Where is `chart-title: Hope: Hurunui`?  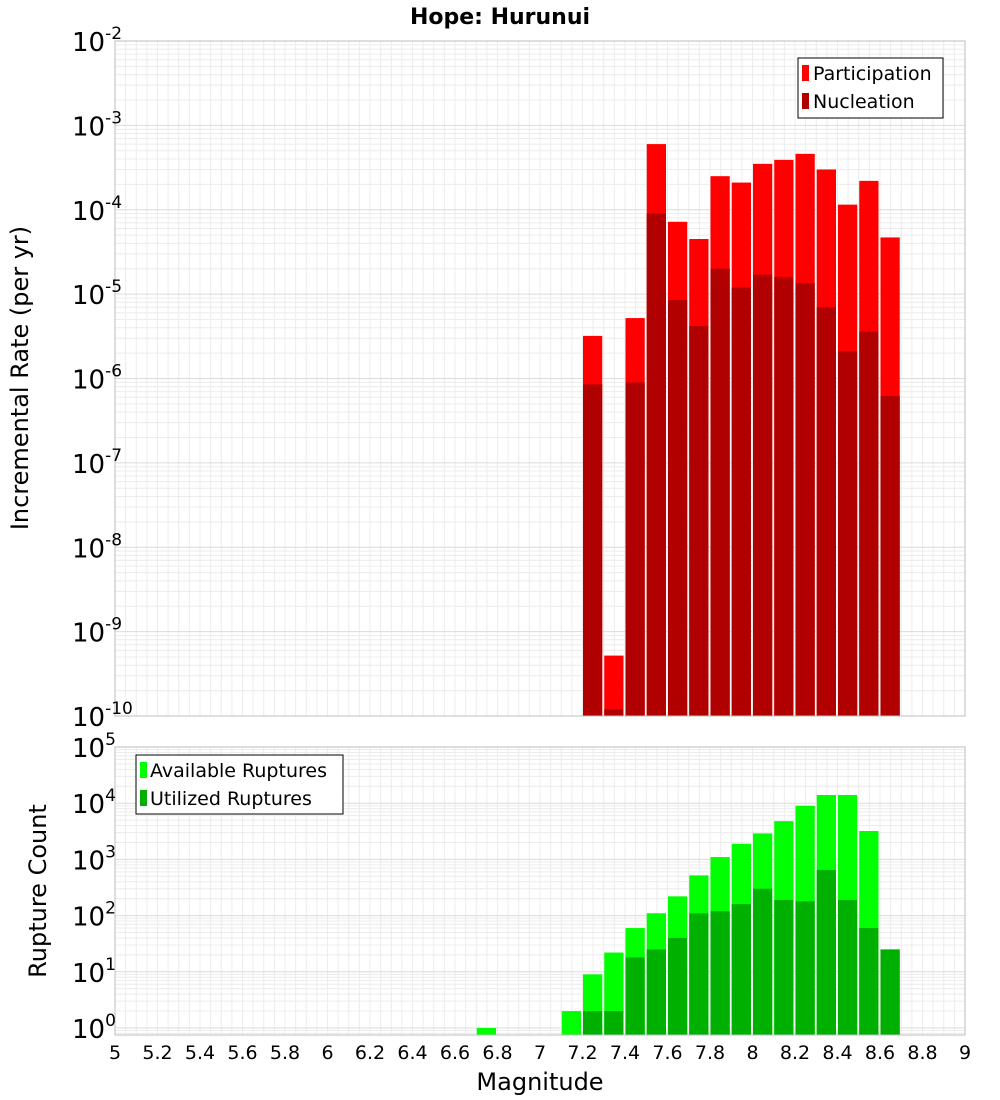 chart-title: Hope: Hurunui is located at coordinates (500, 17).